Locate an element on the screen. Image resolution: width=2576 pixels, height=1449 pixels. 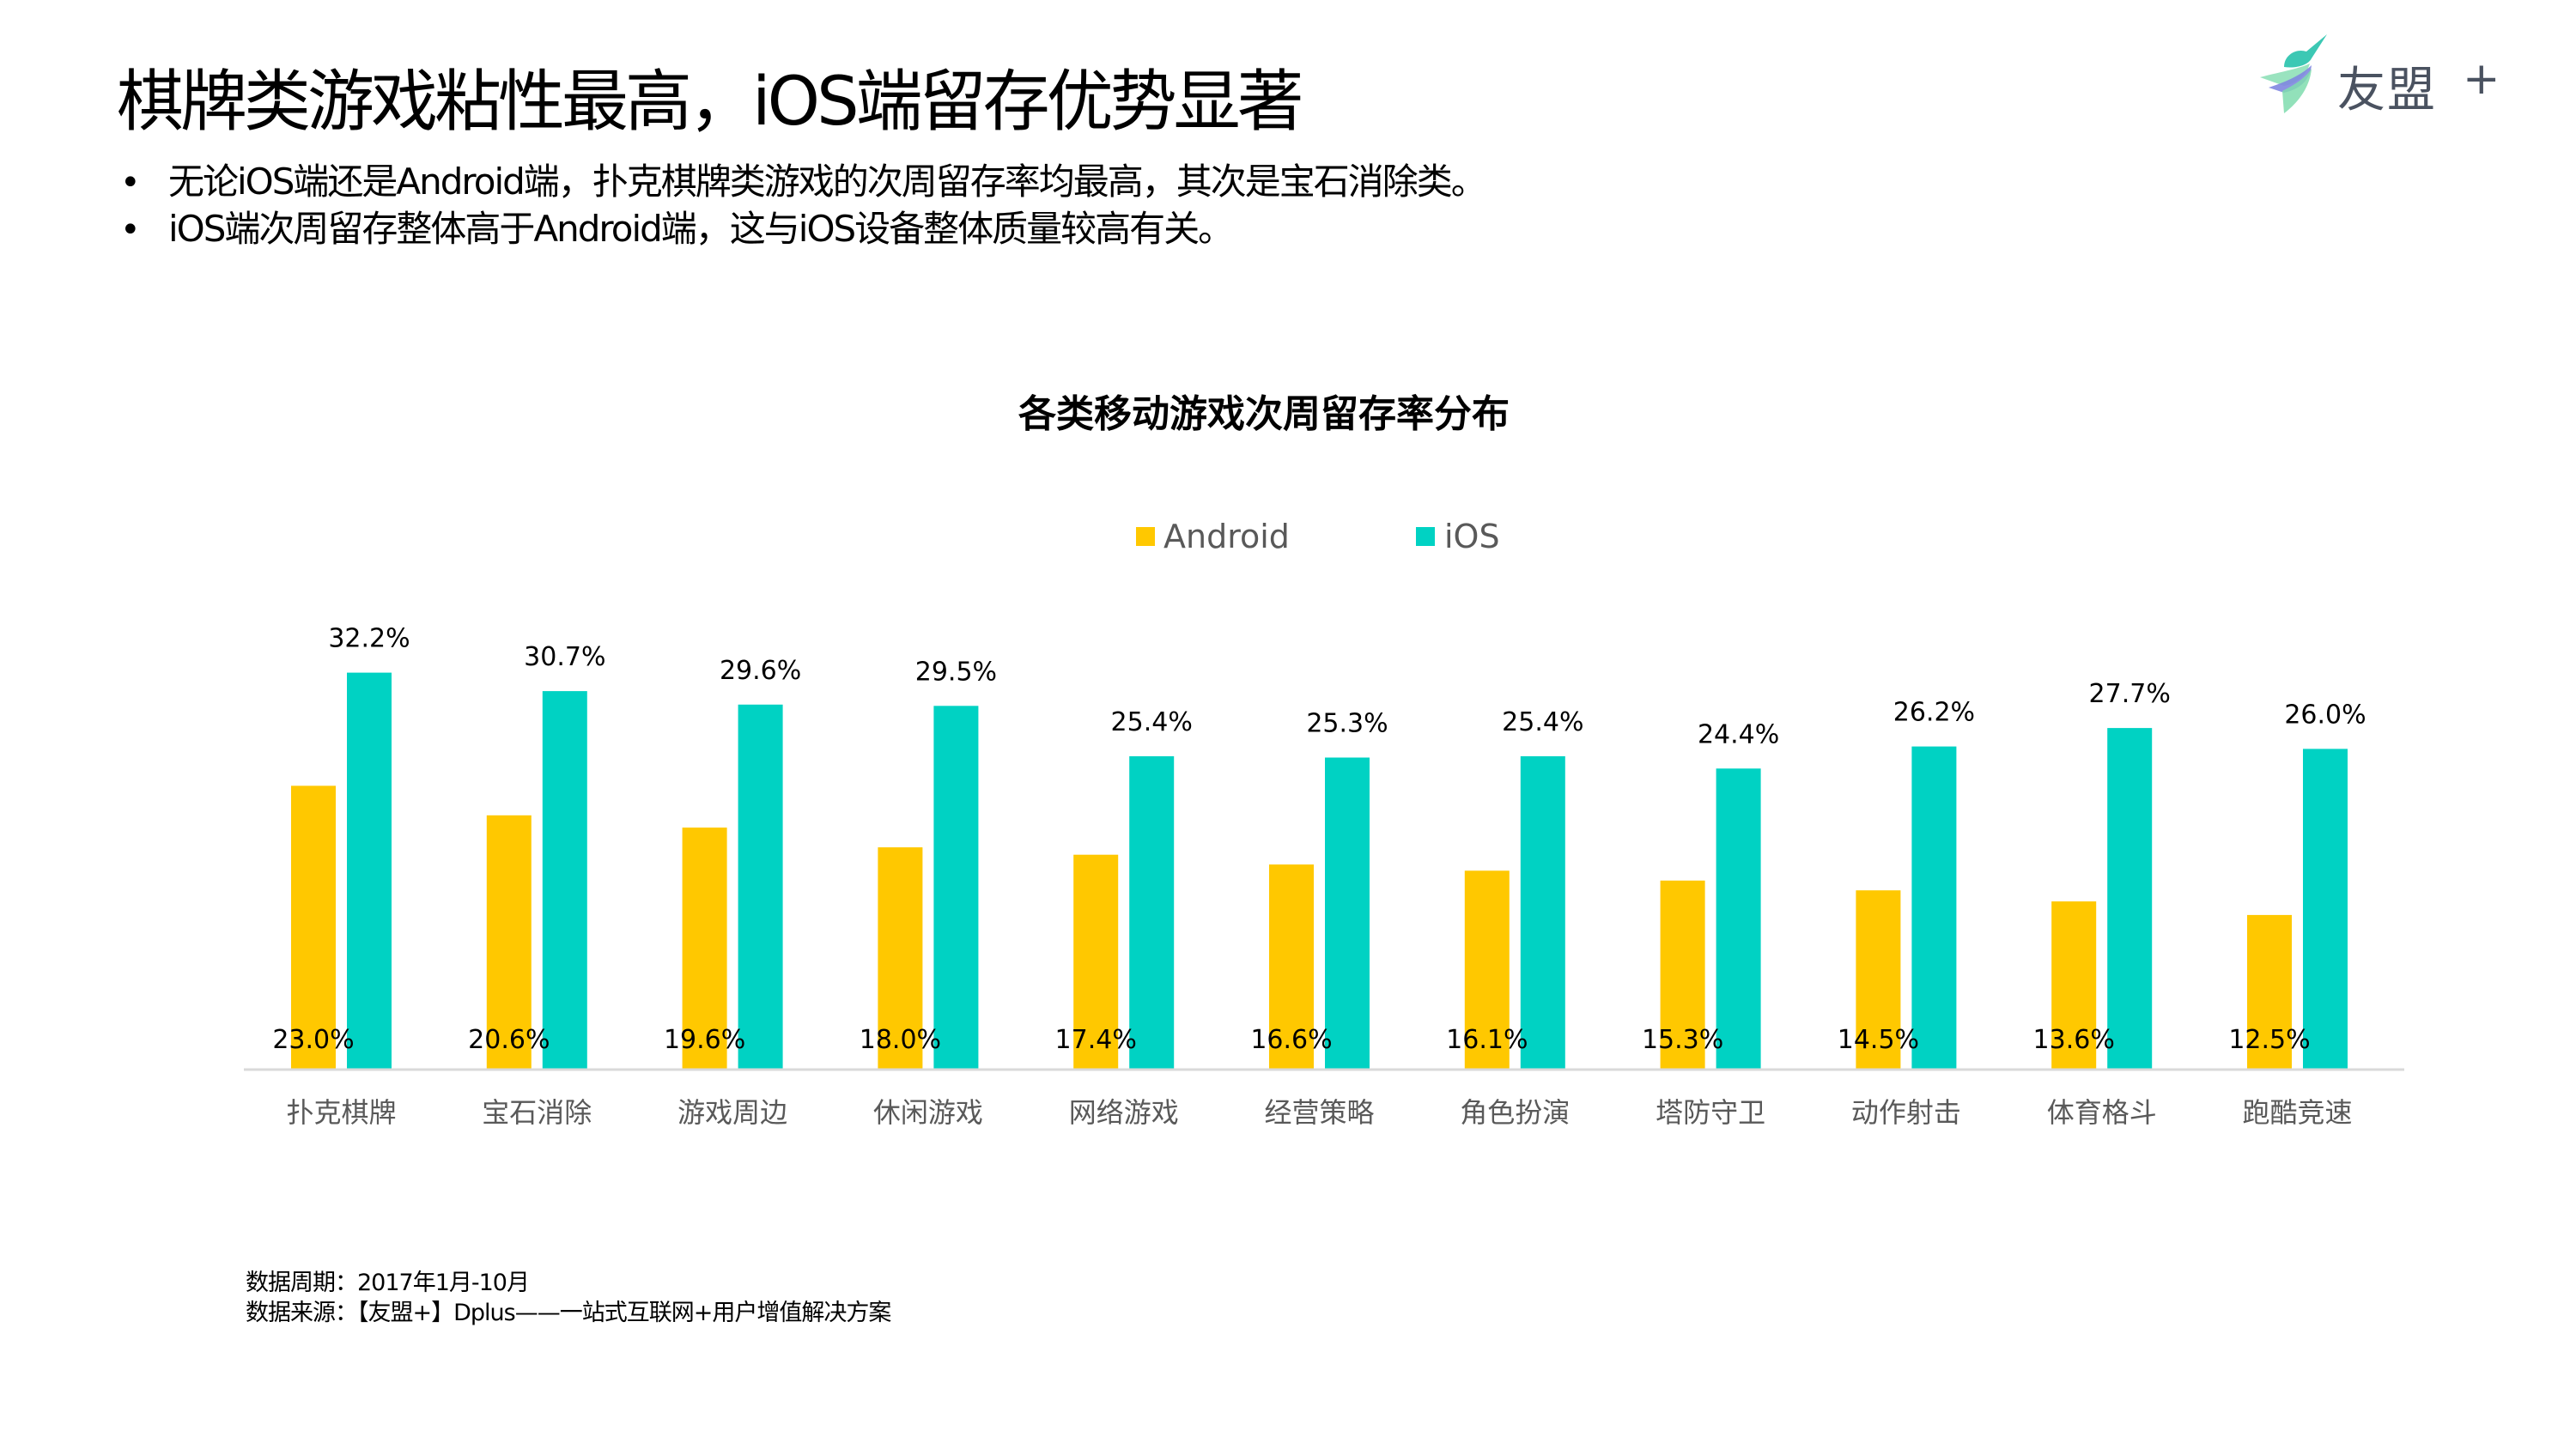
data-label-android: 13.6% is located at coordinates (2074, 1040).